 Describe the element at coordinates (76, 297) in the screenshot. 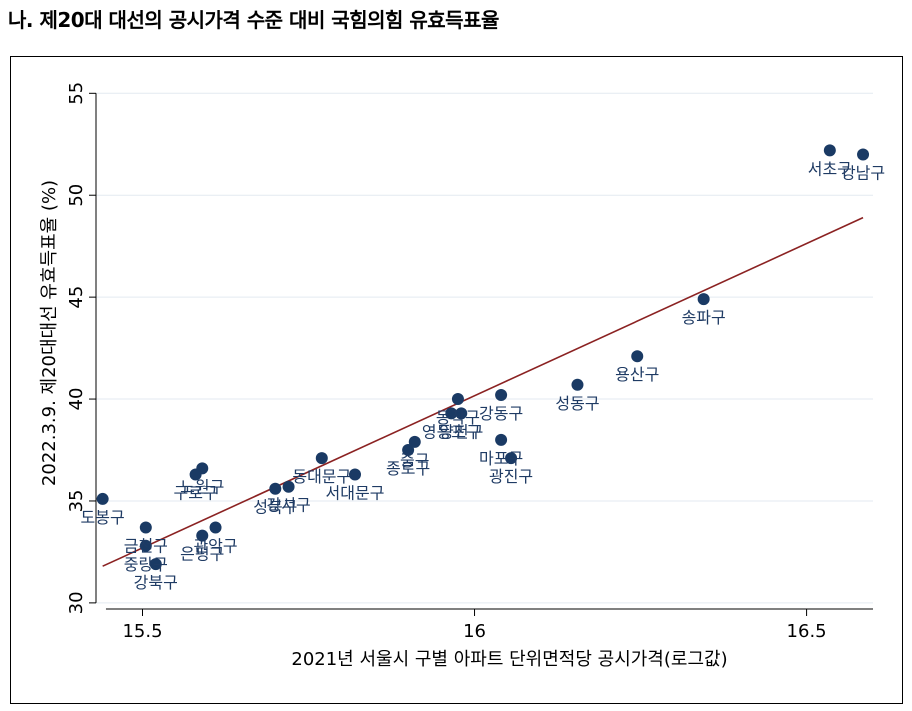

I see `y-tick-label: 45` at that location.